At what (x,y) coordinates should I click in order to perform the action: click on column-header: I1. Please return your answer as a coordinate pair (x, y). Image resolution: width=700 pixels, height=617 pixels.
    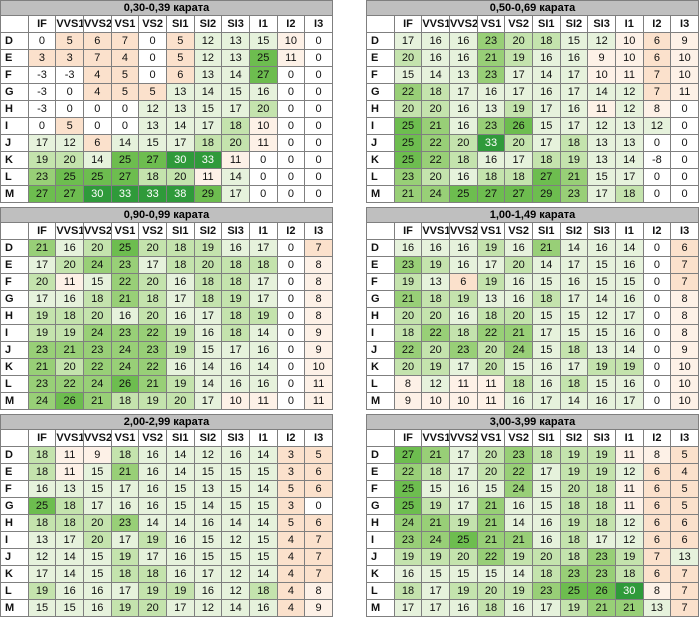
    Looking at the image, I should click on (263, 24).